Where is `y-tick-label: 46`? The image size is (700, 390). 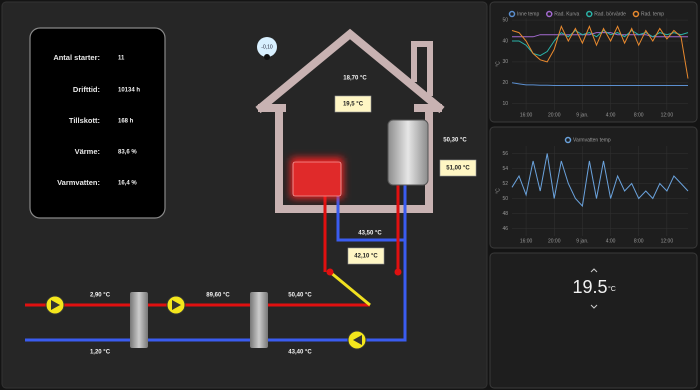 y-tick-label: 46 is located at coordinates (505, 229).